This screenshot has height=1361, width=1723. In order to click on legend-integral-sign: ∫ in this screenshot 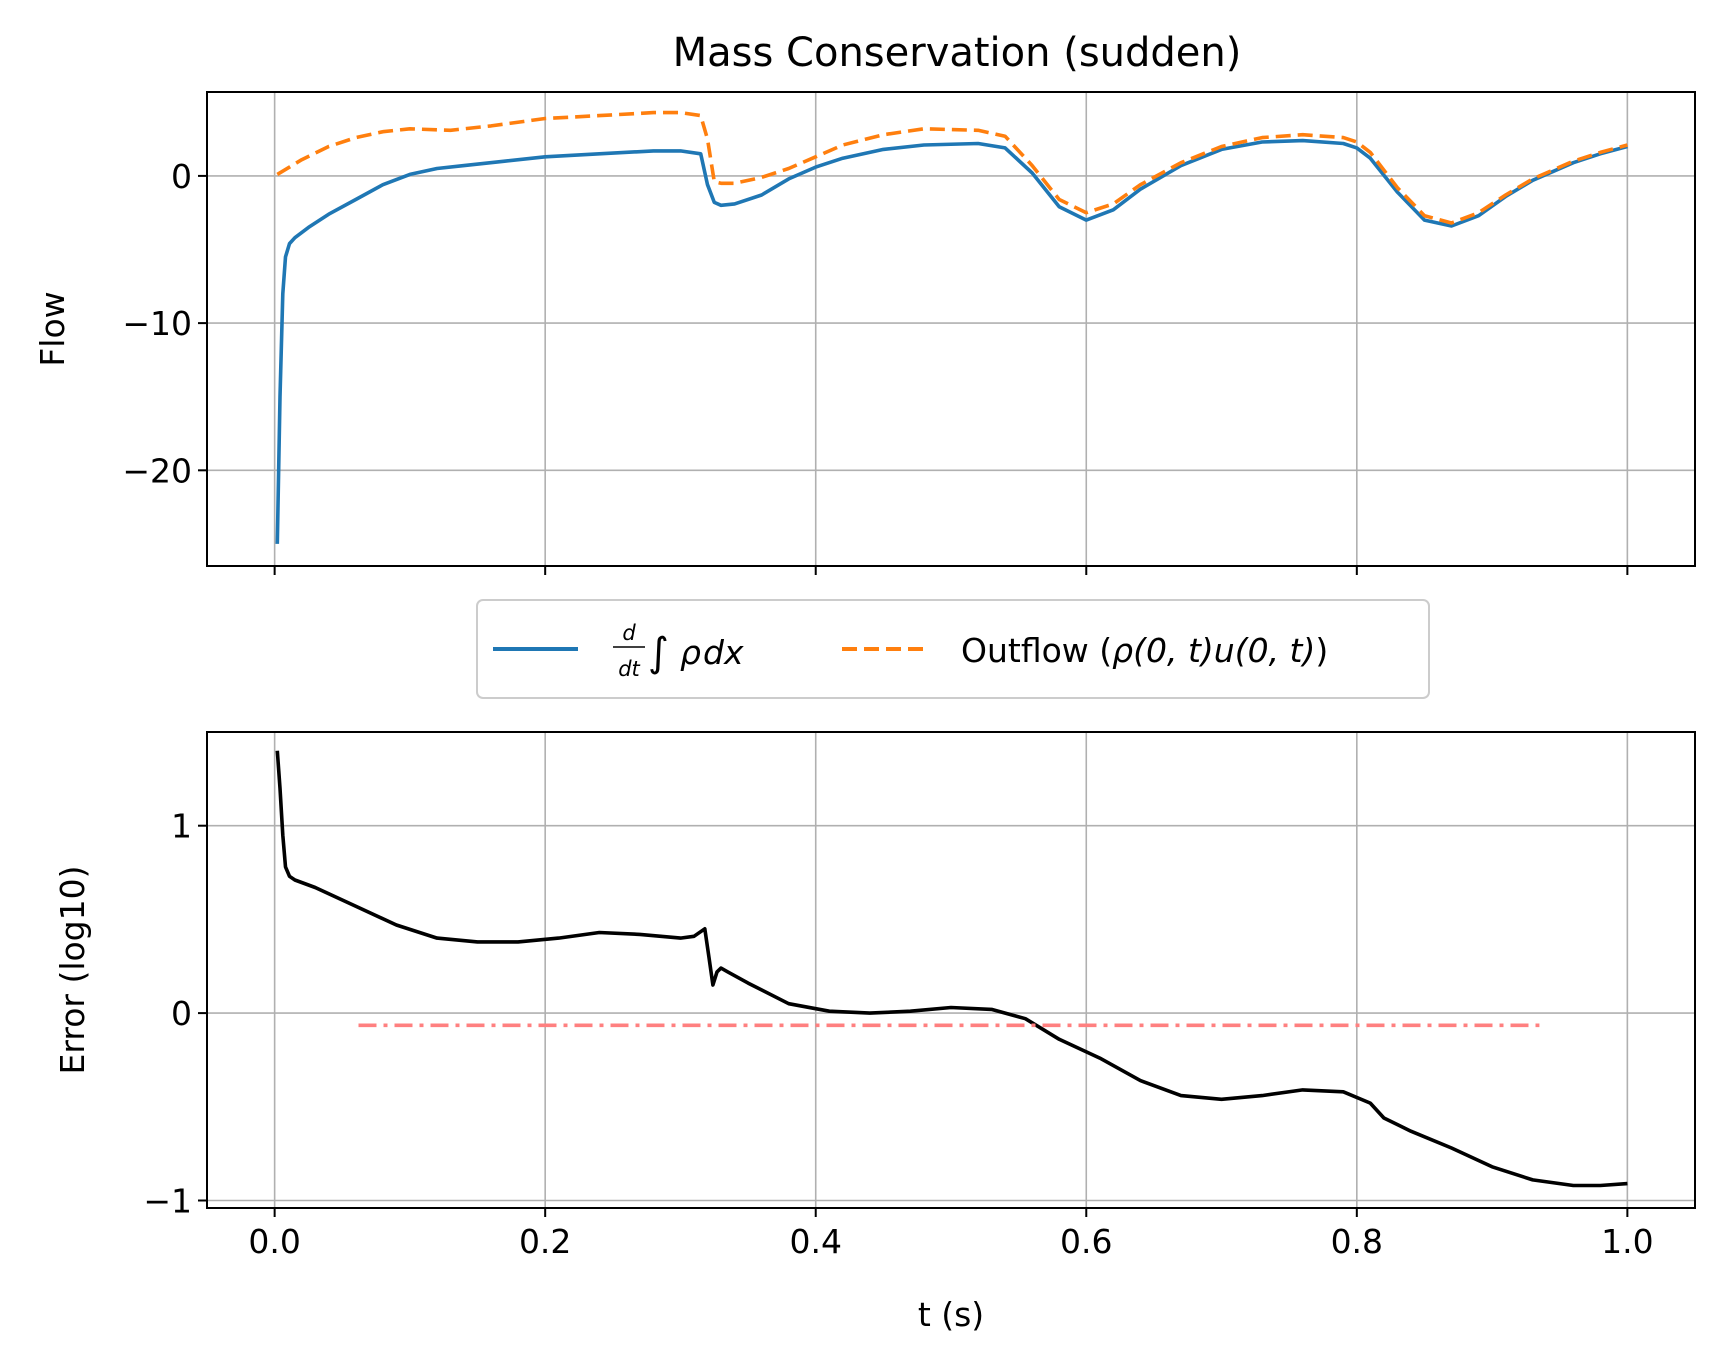, I will do `click(658, 653)`.